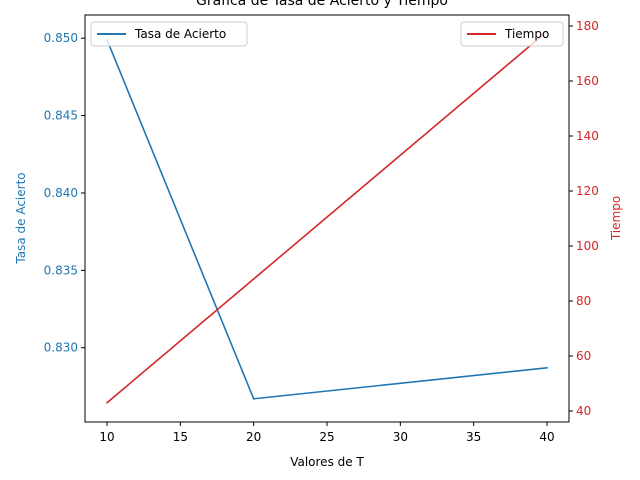 The width and height of the screenshot is (640, 480). What do you see at coordinates (587, 136) in the screenshot?
I see `right-tick-label: 140` at bounding box center [587, 136].